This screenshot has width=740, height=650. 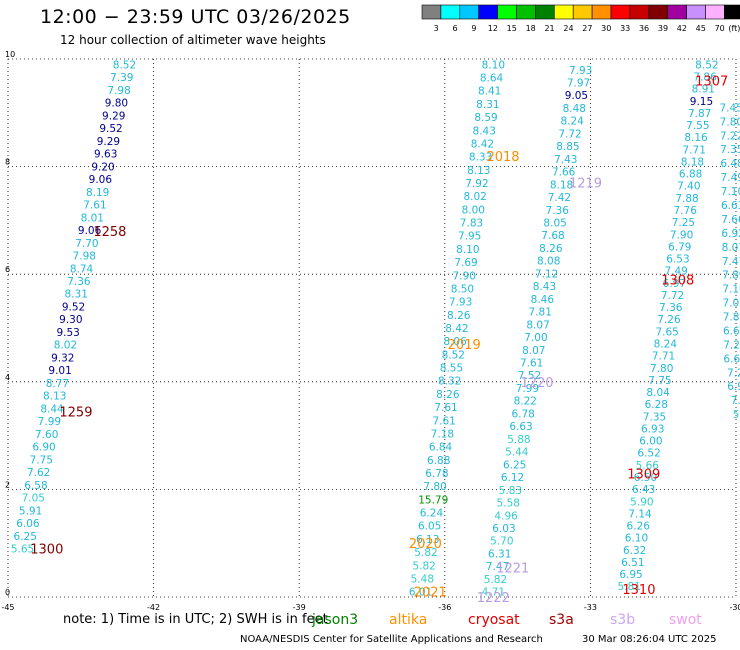 What do you see at coordinates (70, 320) in the screenshot?
I see `wave-height-value: 9.30` at bounding box center [70, 320].